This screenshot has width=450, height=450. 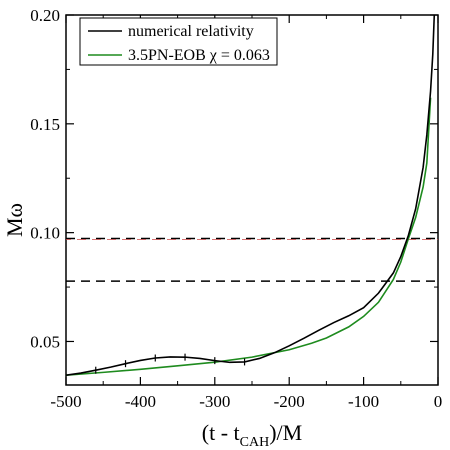 What do you see at coordinates (289, 401) in the screenshot?
I see `x-tick-label: -200` at bounding box center [289, 401].